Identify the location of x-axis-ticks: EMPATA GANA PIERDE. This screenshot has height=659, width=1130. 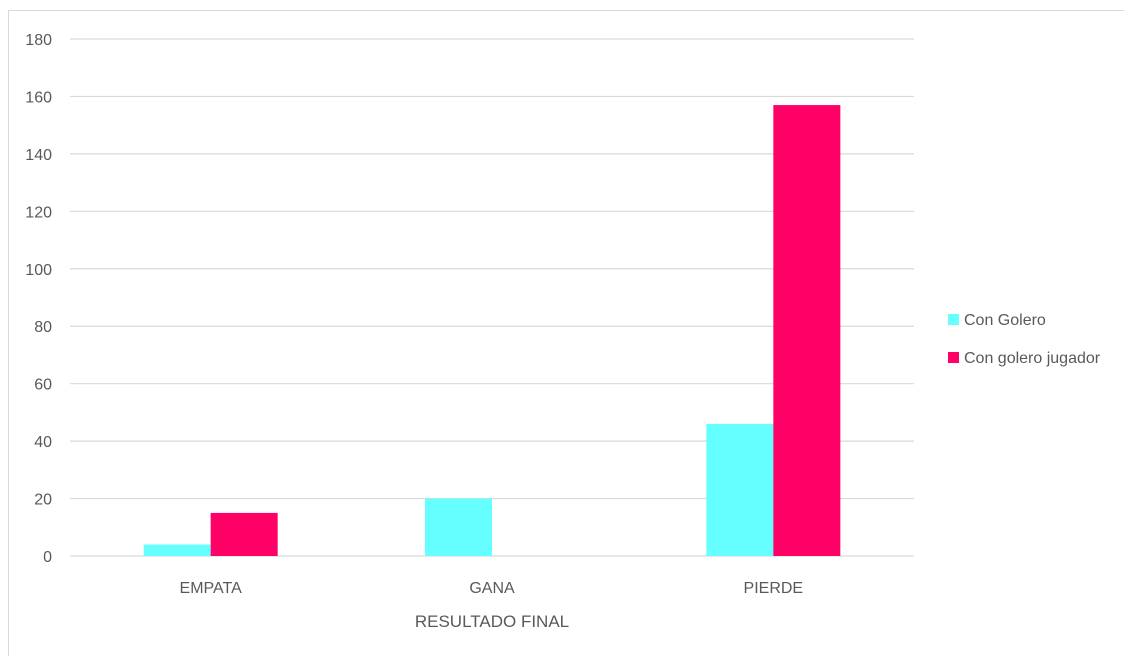
(492, 588).